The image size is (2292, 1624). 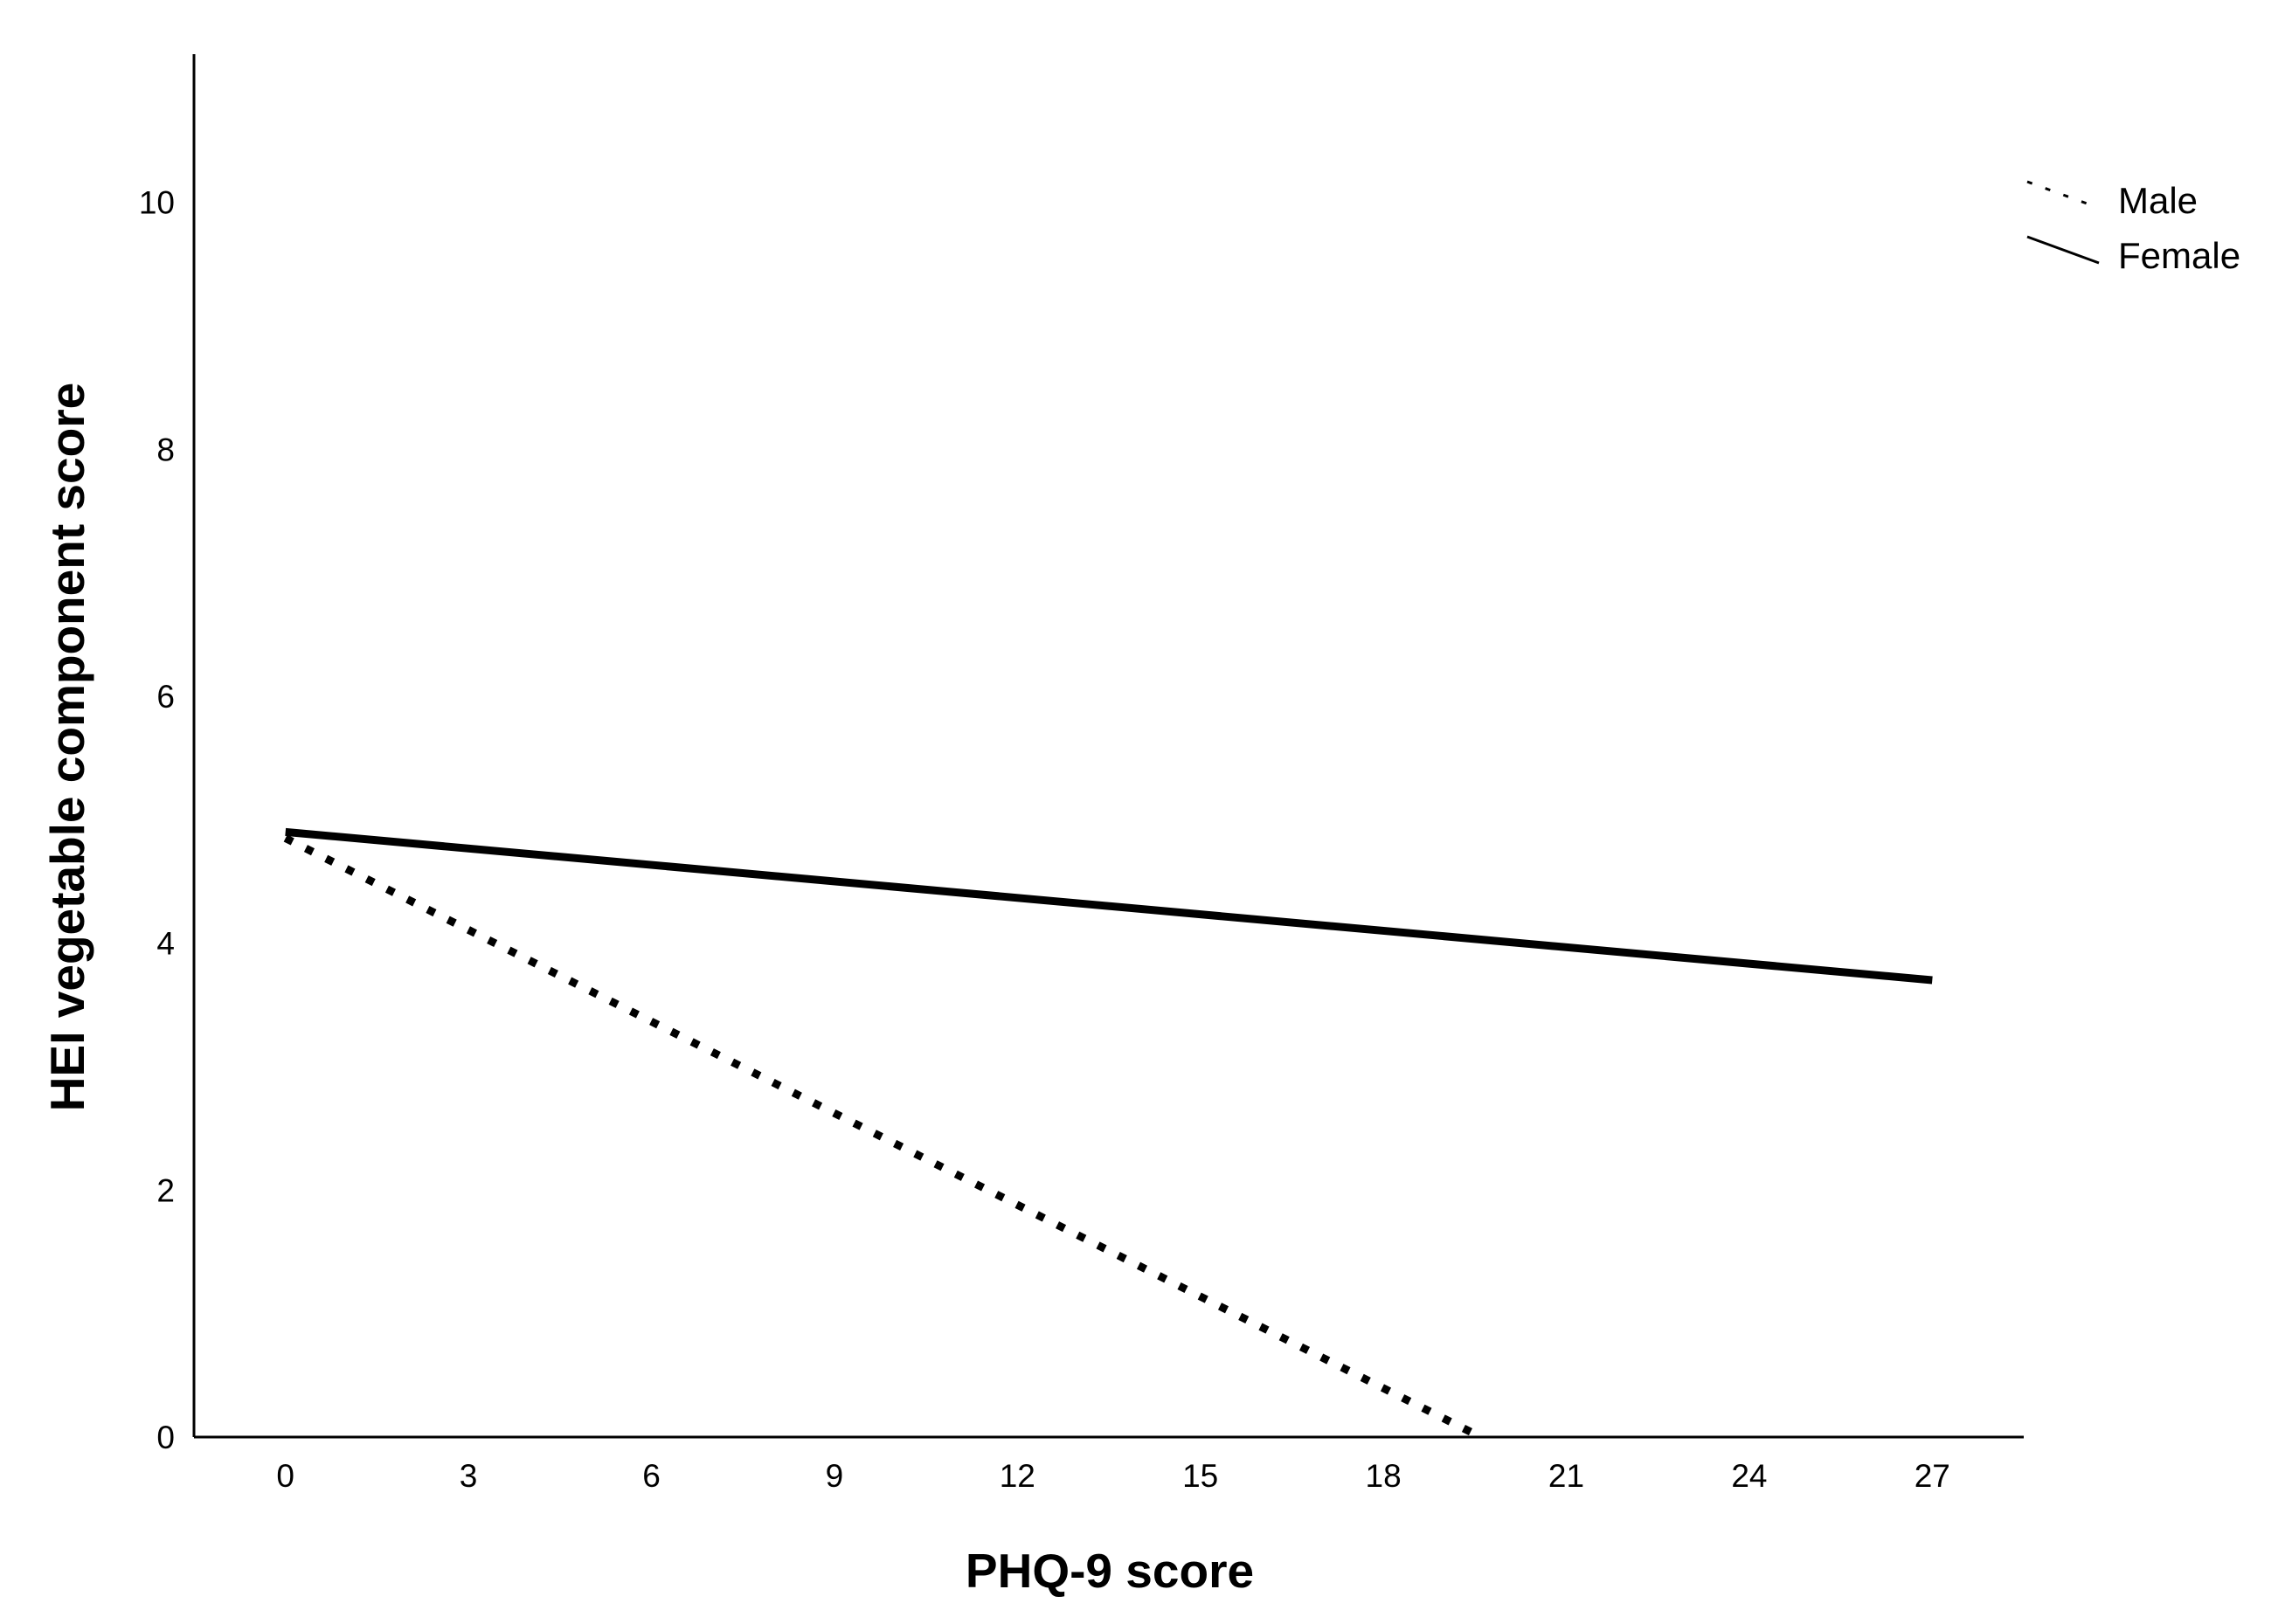 I want to click on y-tick-label: 4, so click(x=165, y=944).